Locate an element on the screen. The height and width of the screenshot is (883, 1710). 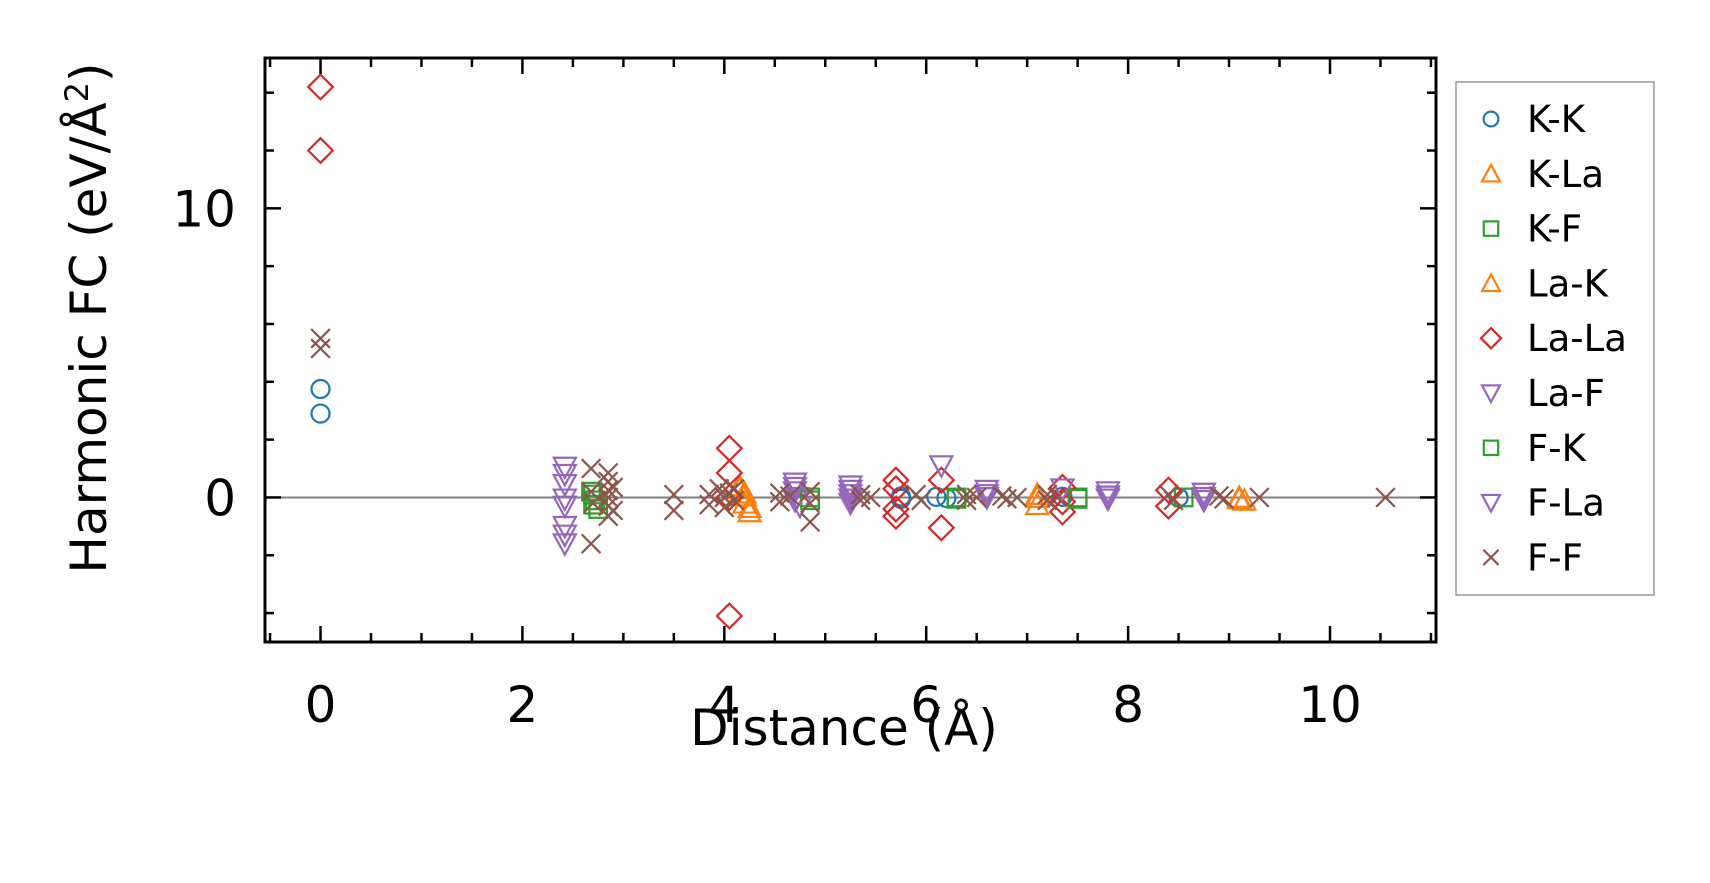
x-tick-label: 8 is located at coordinates (1128, 705).